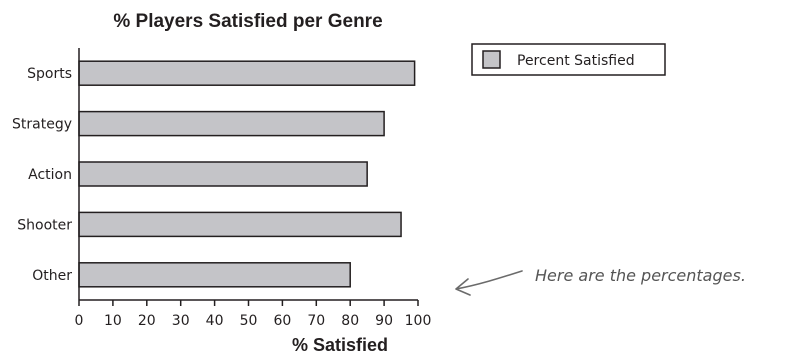 The image size is (793, 357). I want to click on legend-box, so click(568, 59).